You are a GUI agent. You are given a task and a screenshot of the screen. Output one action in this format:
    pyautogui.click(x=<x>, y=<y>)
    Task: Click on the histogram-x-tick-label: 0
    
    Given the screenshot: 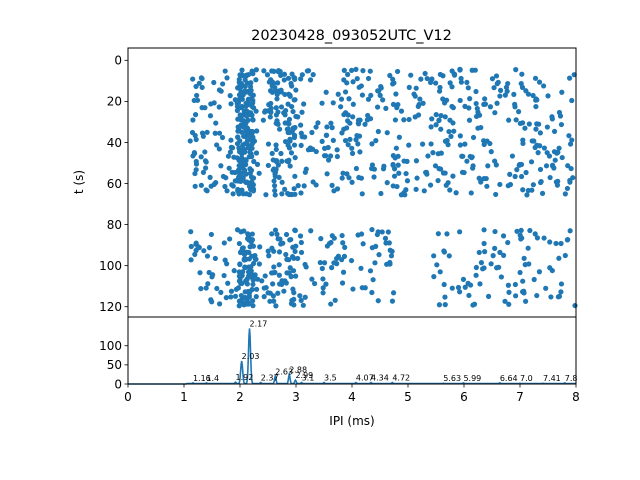 What is the action you would take?
    pyautogui.click(x=128, y=397)
    